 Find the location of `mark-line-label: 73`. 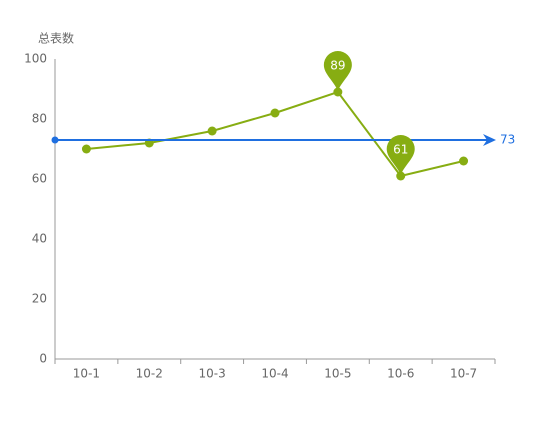

mark-line-label: 73 is located at coordinates (507, 140).